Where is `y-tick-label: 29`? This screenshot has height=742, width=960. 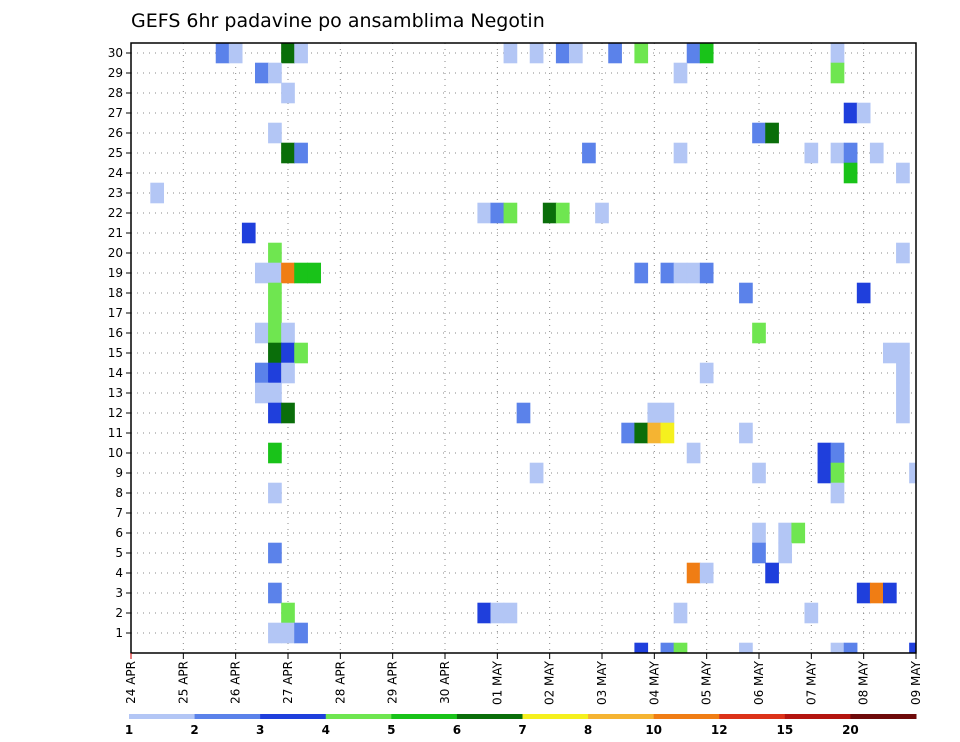
y-tick-label: 29 is located at coordinates (115, 73).